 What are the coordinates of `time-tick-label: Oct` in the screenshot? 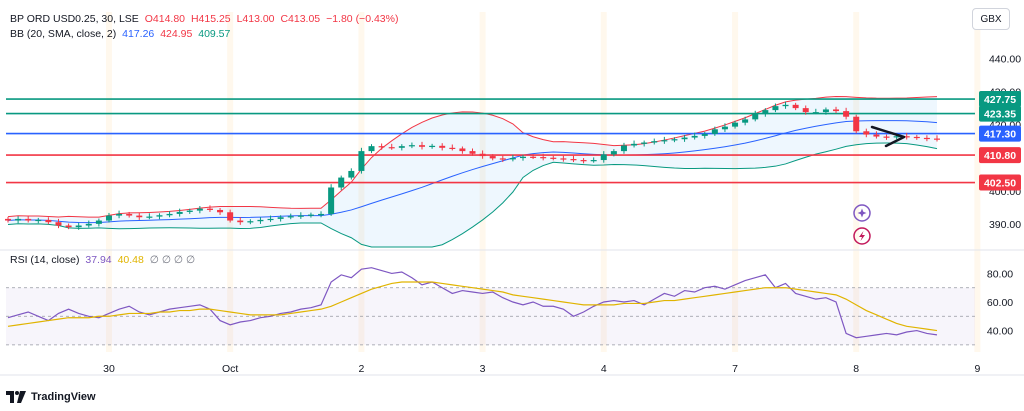 It's located at (230, 369).